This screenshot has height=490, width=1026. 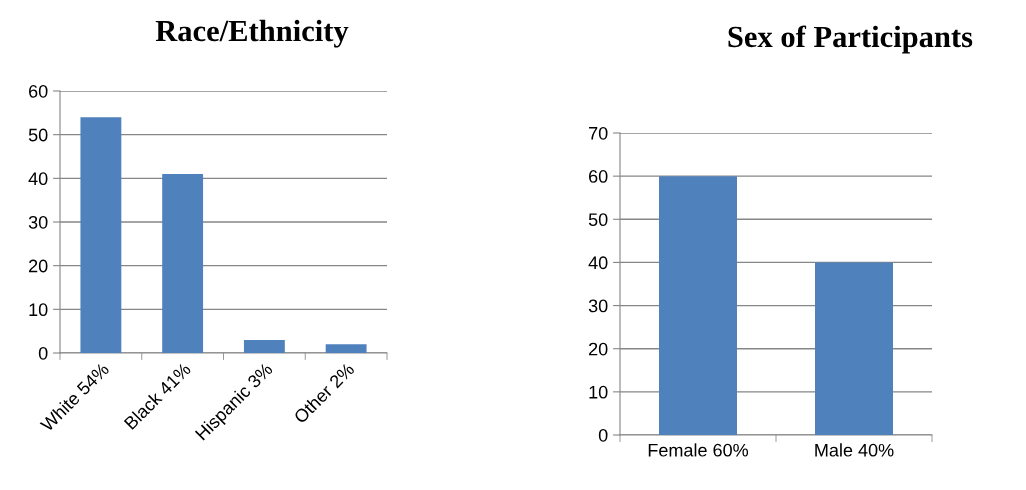 What do you see at coordinates (252, 33) in the screenshot?
I see `chart-title: Race/Ethnicity` at bounding box center [252, 33].